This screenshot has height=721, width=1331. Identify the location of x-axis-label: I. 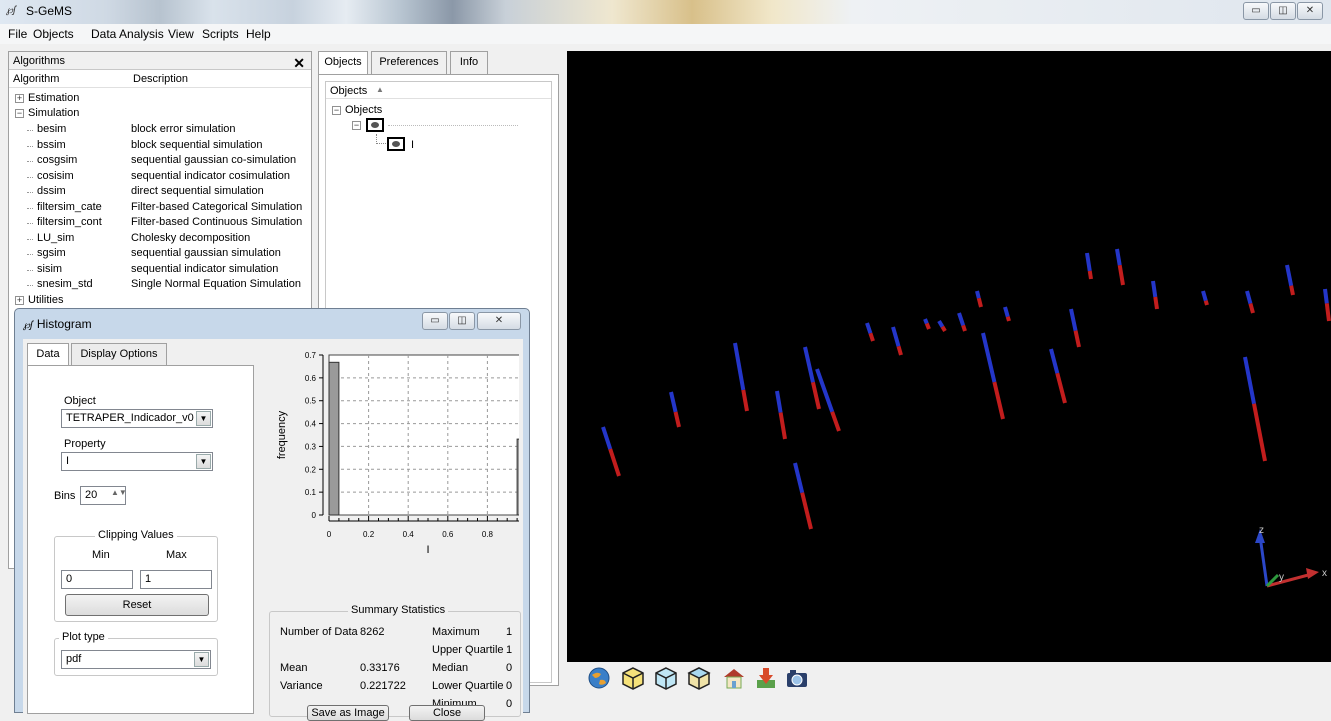
(427, 550).